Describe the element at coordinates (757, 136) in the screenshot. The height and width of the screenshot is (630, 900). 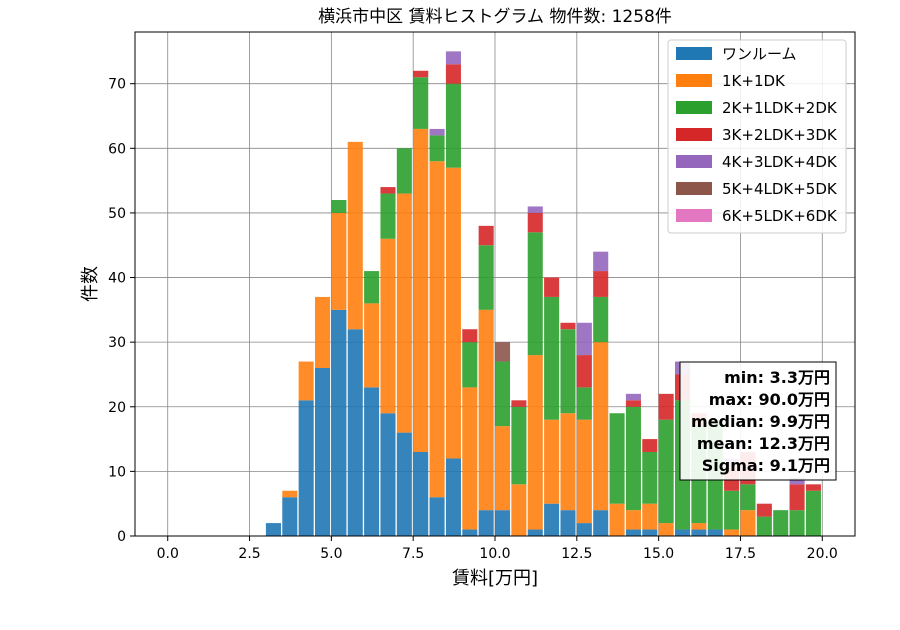
I see `legend-box` at that location.